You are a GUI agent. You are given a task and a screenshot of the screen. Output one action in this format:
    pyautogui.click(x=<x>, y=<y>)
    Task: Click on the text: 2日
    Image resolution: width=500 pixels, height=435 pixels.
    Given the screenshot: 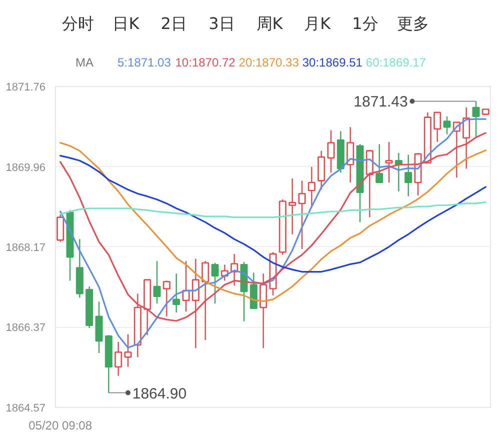 What is the action you would take?
    pyautogui.click(x=173, y=23)
    